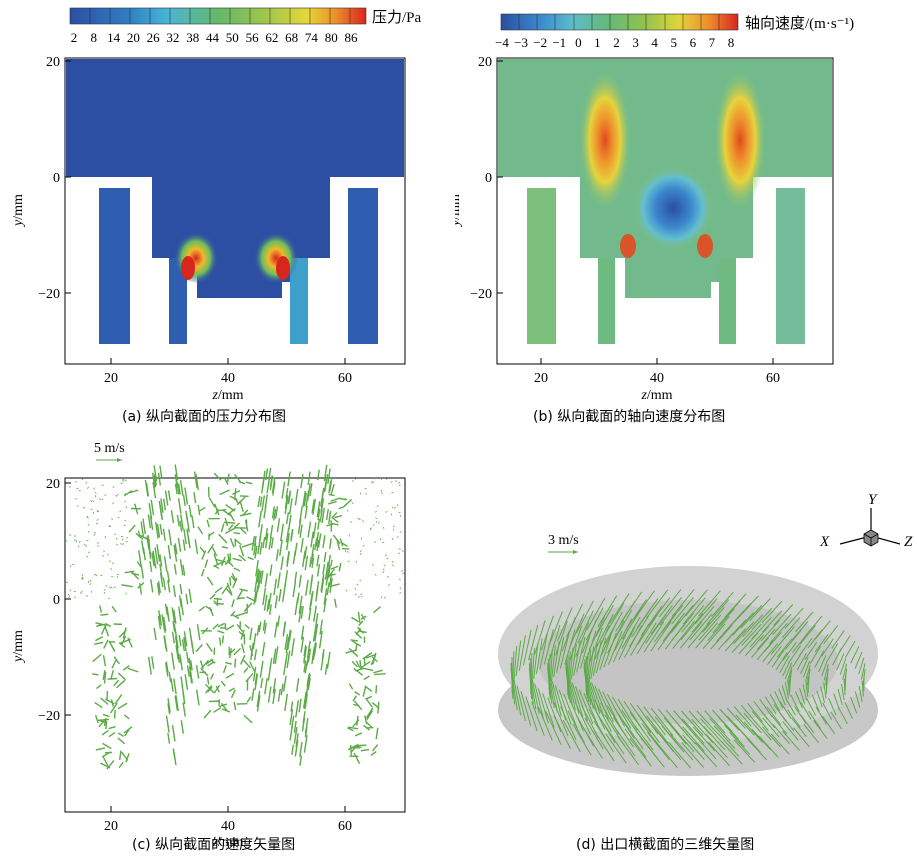 The height and width of the screenshot is (860, 917). Describe the element at coordinates (485, 62) in the screenshot. I see `y-tick-b-1: 20` at that location.